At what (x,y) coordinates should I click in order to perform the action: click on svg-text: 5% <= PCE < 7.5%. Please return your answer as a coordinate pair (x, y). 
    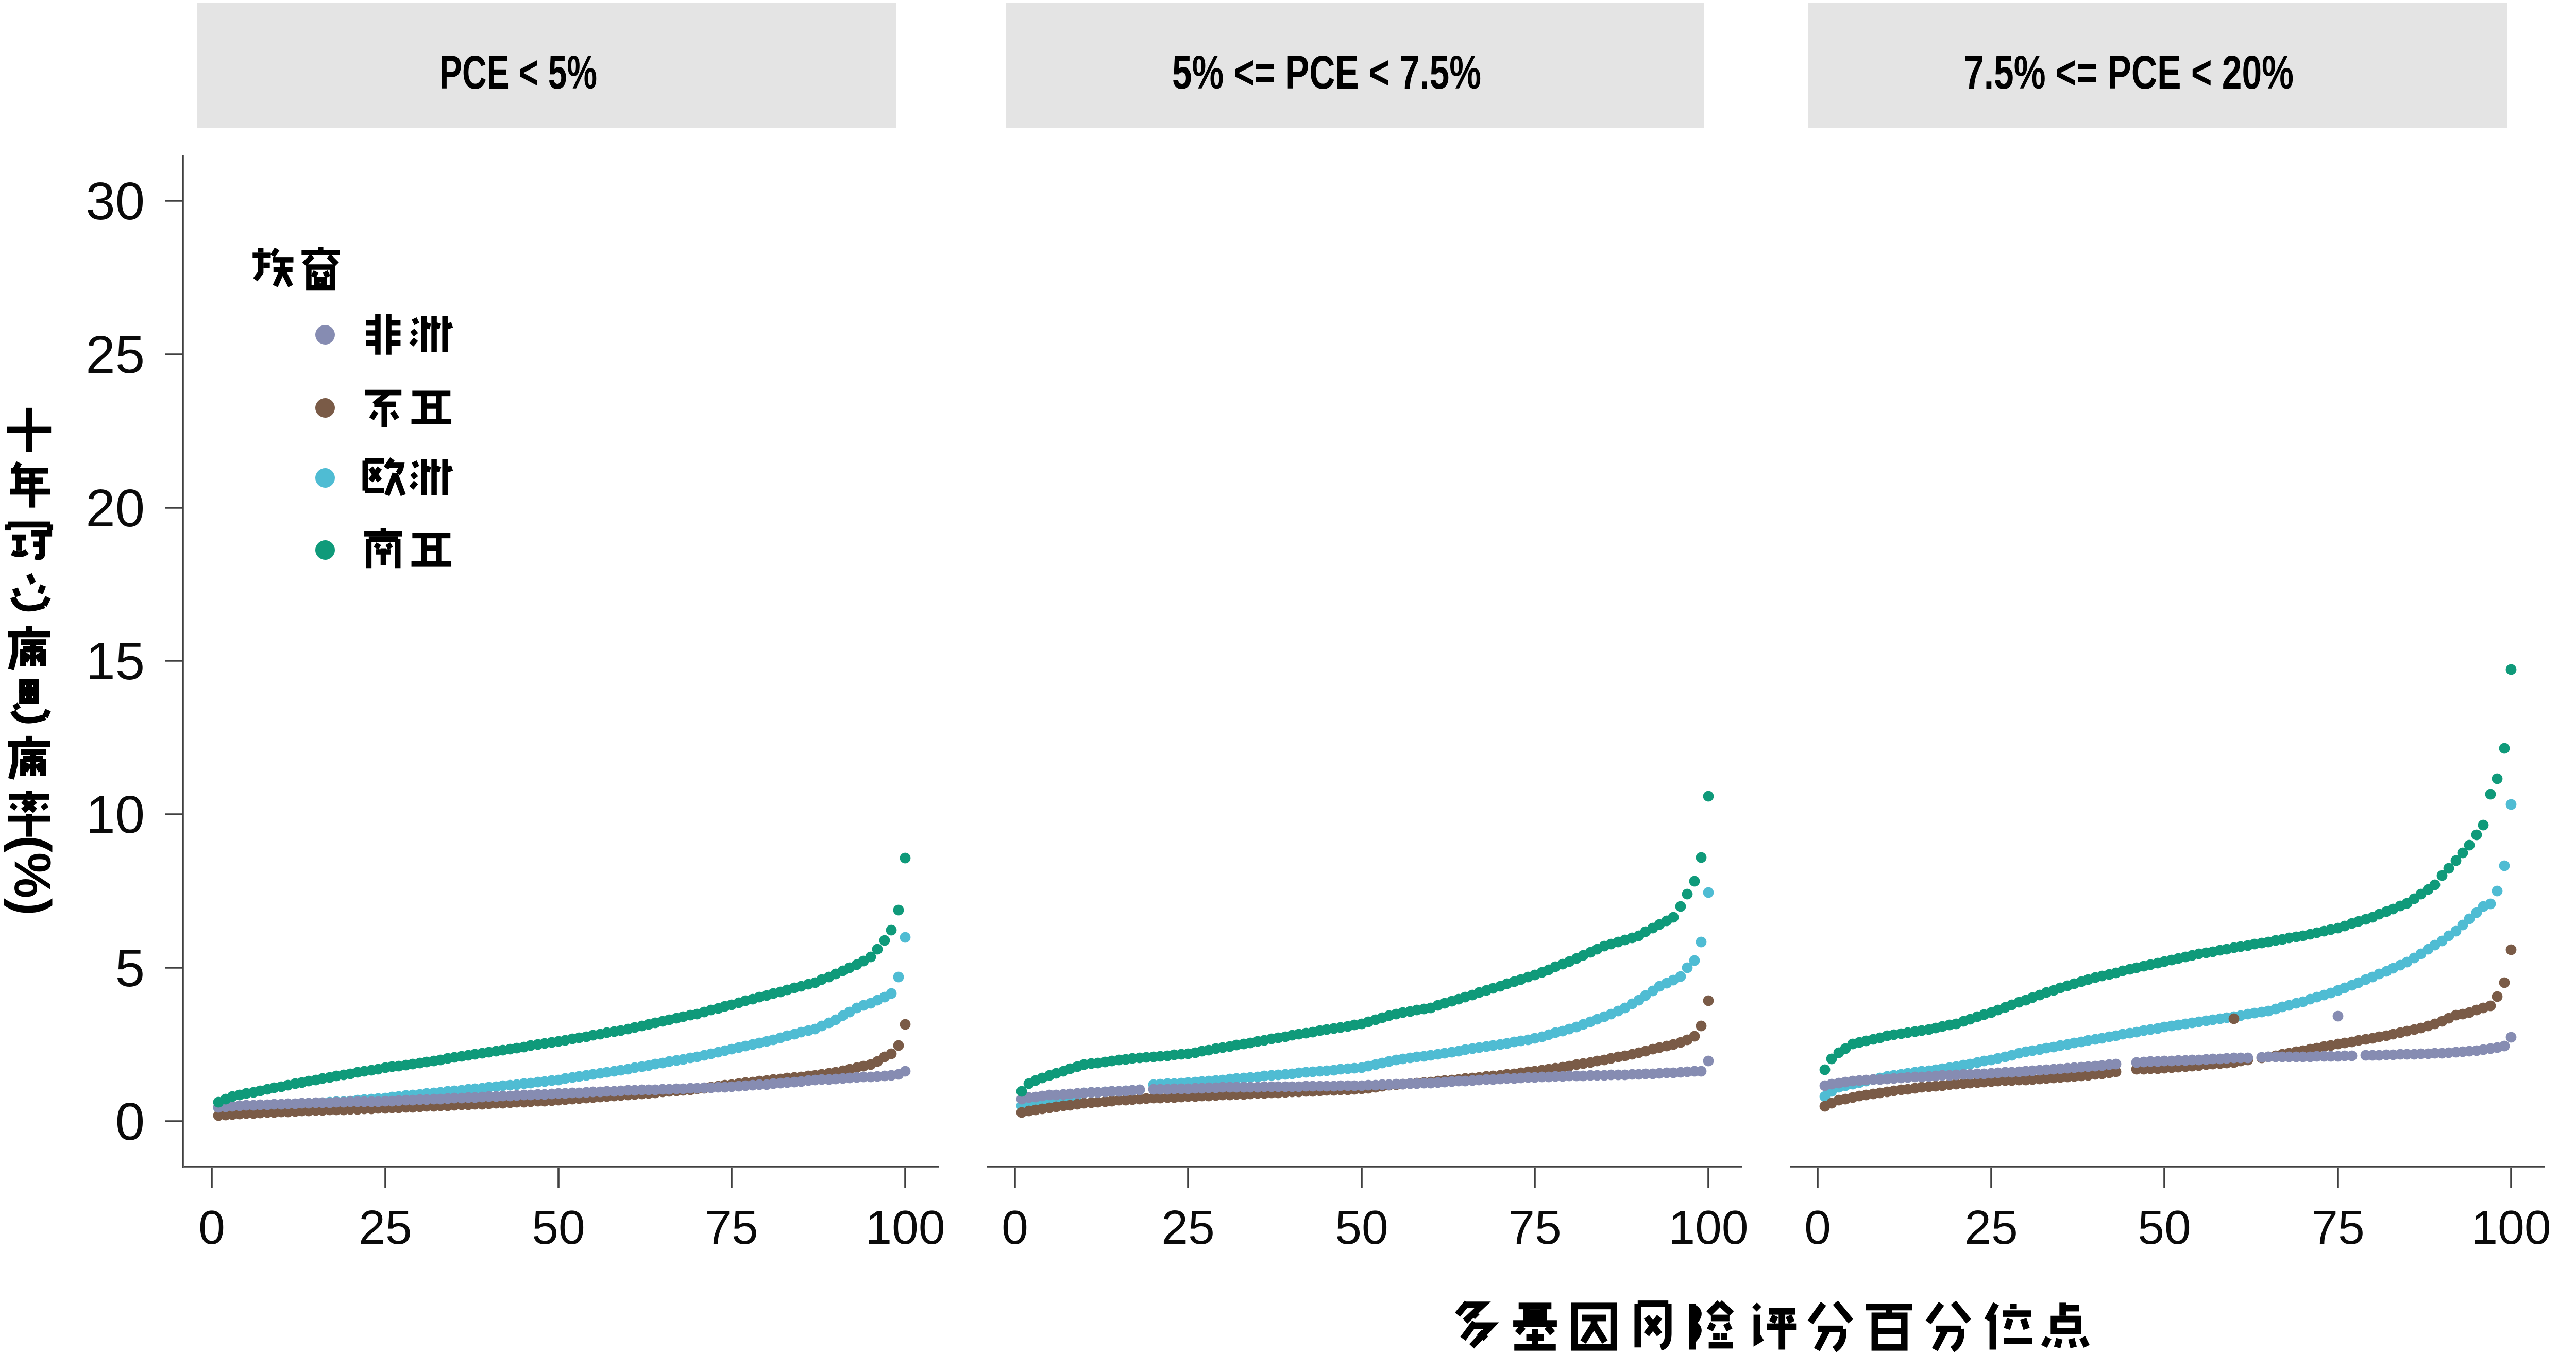
    Looking at the image, I should click on (1326, 72).